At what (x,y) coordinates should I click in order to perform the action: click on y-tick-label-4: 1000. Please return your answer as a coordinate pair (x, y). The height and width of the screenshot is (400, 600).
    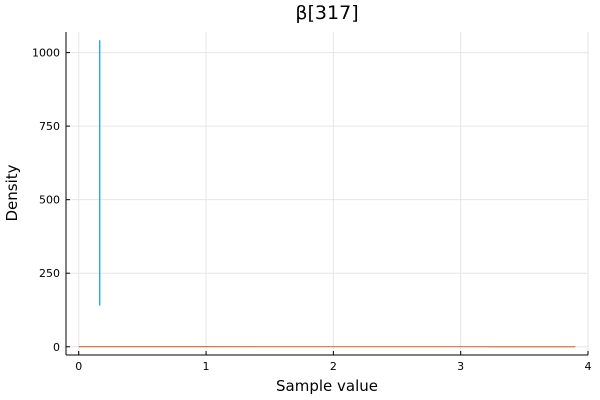
    Looking at the image, I should click on (46, 53).